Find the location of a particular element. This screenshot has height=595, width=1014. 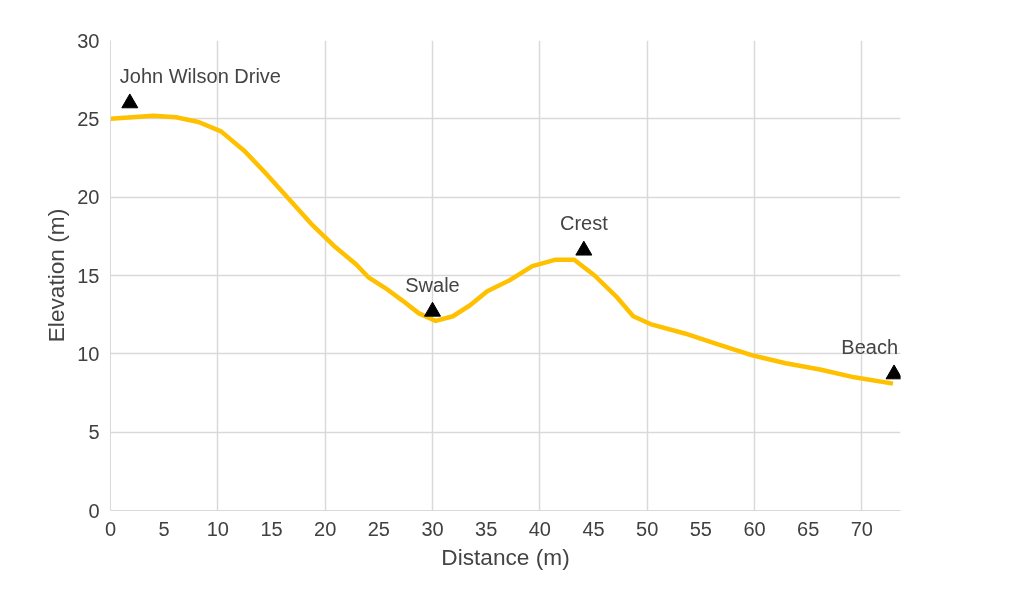

x-tick-label: 25 is located at coordinates (378, 528).